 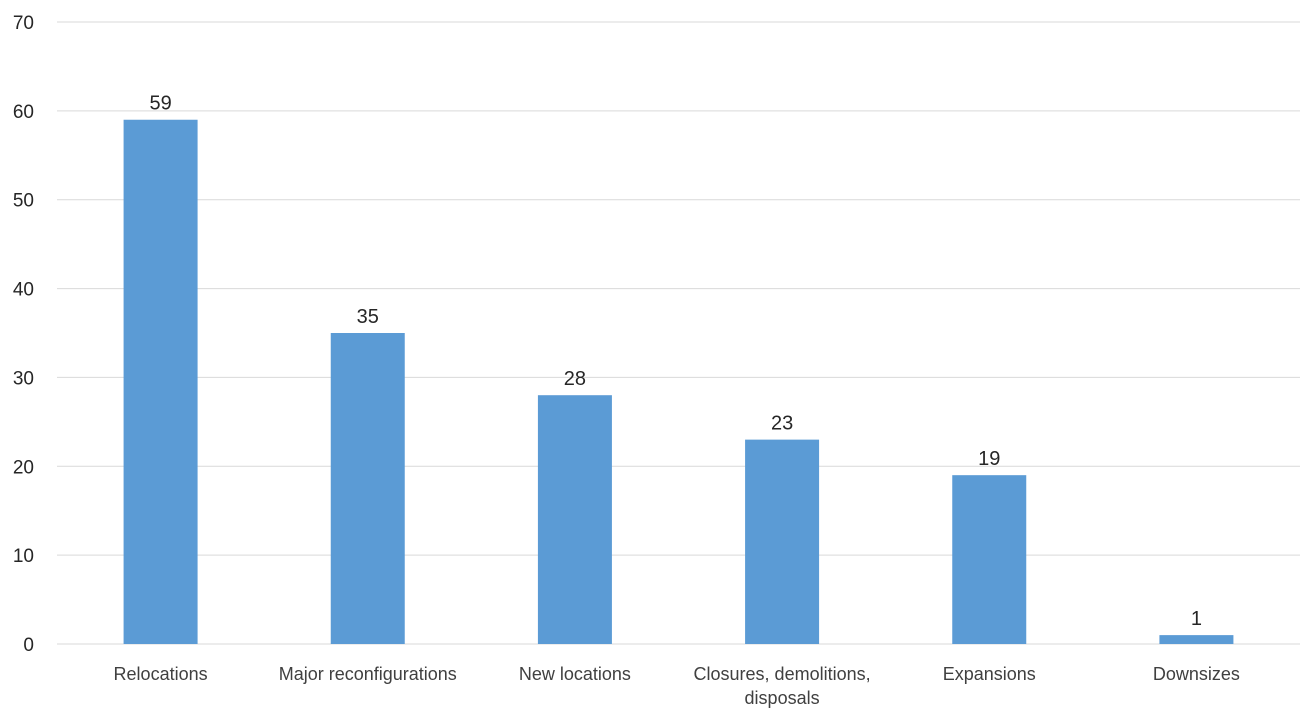 I want to click on data-label: 35, so click(x=368, y=317).